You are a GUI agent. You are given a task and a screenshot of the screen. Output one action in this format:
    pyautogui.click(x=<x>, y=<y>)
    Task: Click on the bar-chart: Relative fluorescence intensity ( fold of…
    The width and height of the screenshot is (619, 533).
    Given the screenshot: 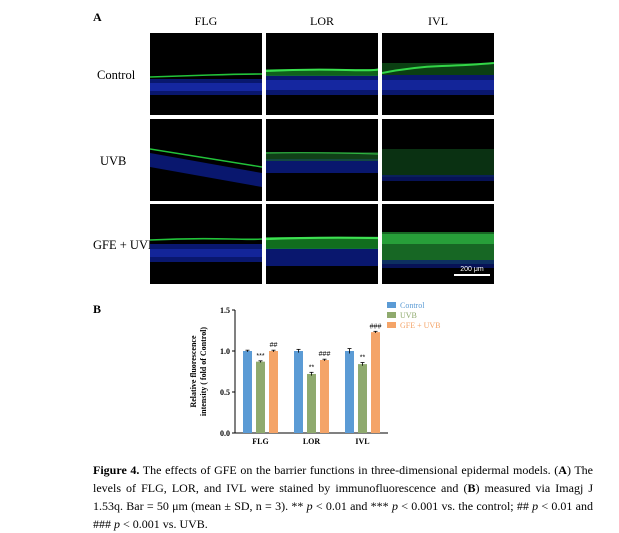 What is the action you would take?
    pyautogui.click(x=315, y=373)
    